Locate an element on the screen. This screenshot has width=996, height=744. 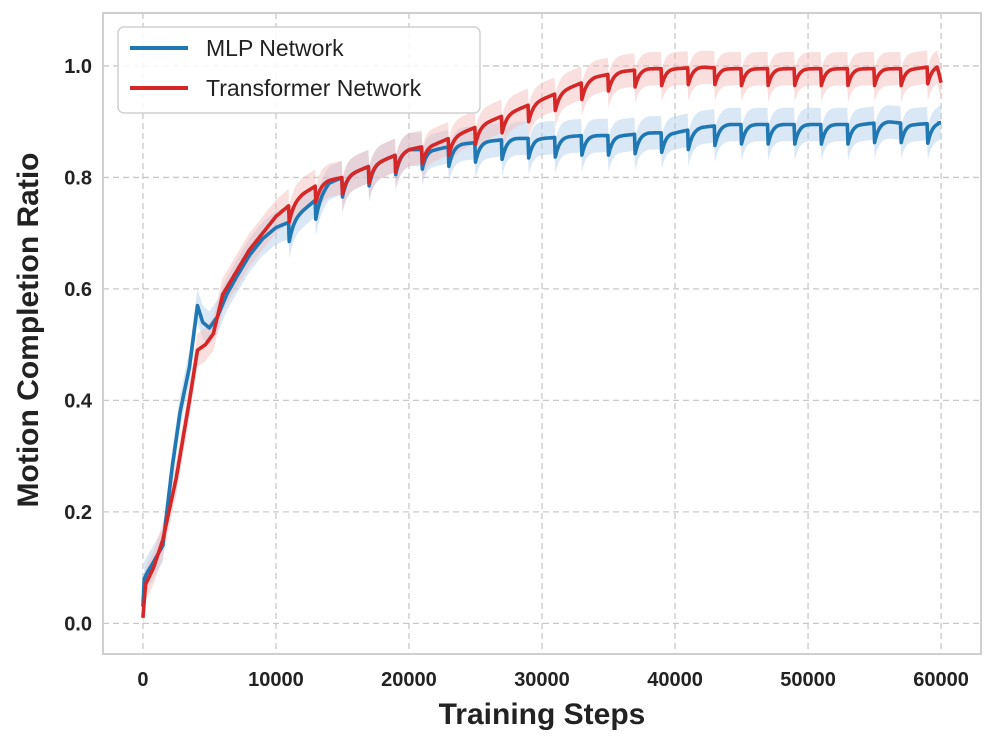
x-tick-label: 0 is located at coordinates (142, 680).